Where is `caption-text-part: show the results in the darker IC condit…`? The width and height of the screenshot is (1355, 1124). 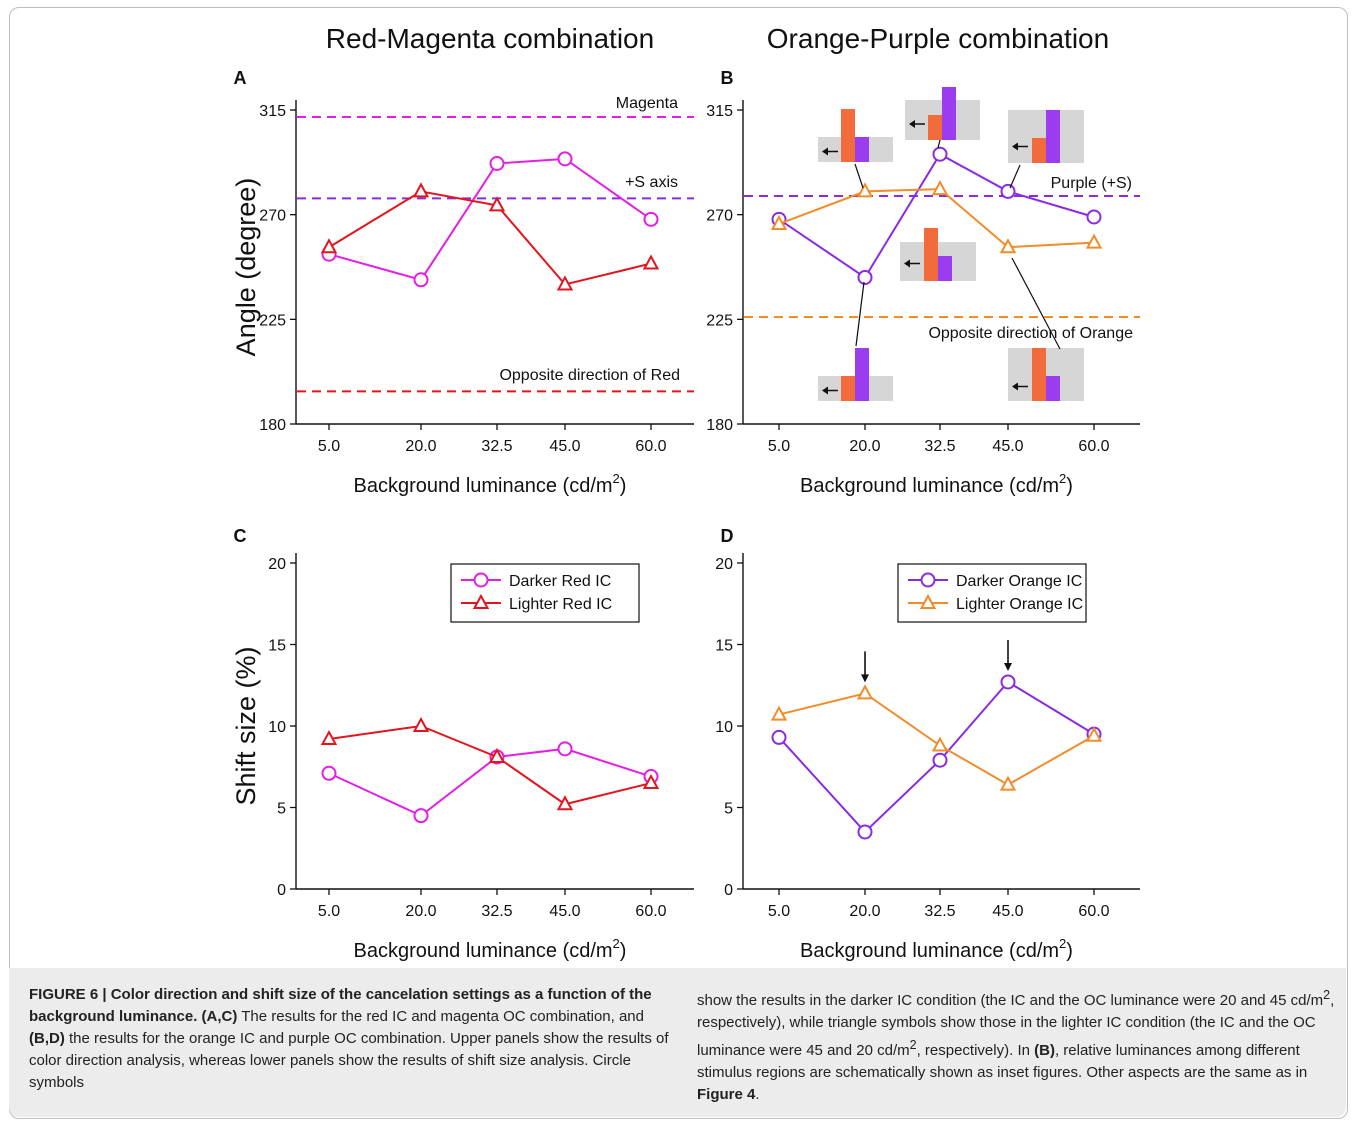
caption-text-part: show the results in the darker IC condit… is located at coordinates (1010, 1000).